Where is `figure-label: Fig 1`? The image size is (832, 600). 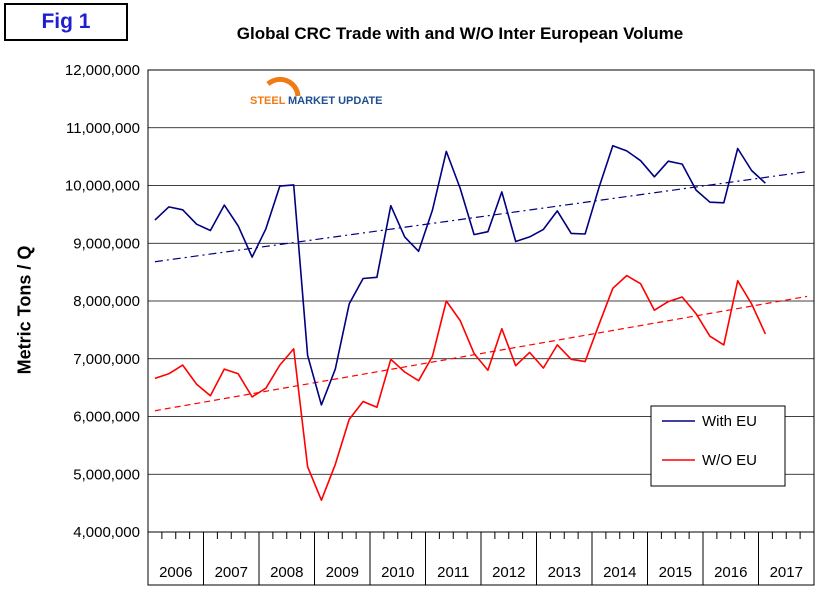 figure-label: Fig 1 is located at coordinates (66, 22).